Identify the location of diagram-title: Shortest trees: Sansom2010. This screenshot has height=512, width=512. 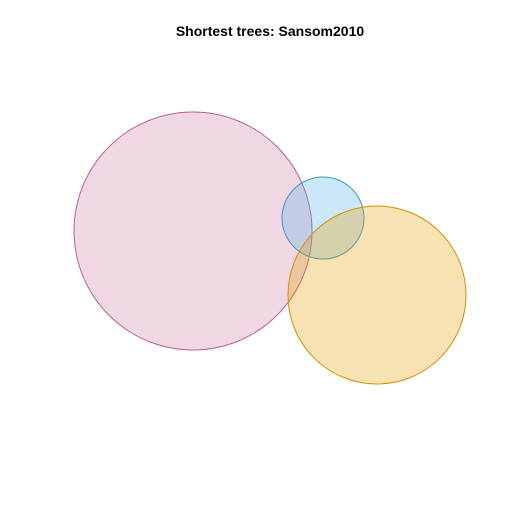
(270, 31).